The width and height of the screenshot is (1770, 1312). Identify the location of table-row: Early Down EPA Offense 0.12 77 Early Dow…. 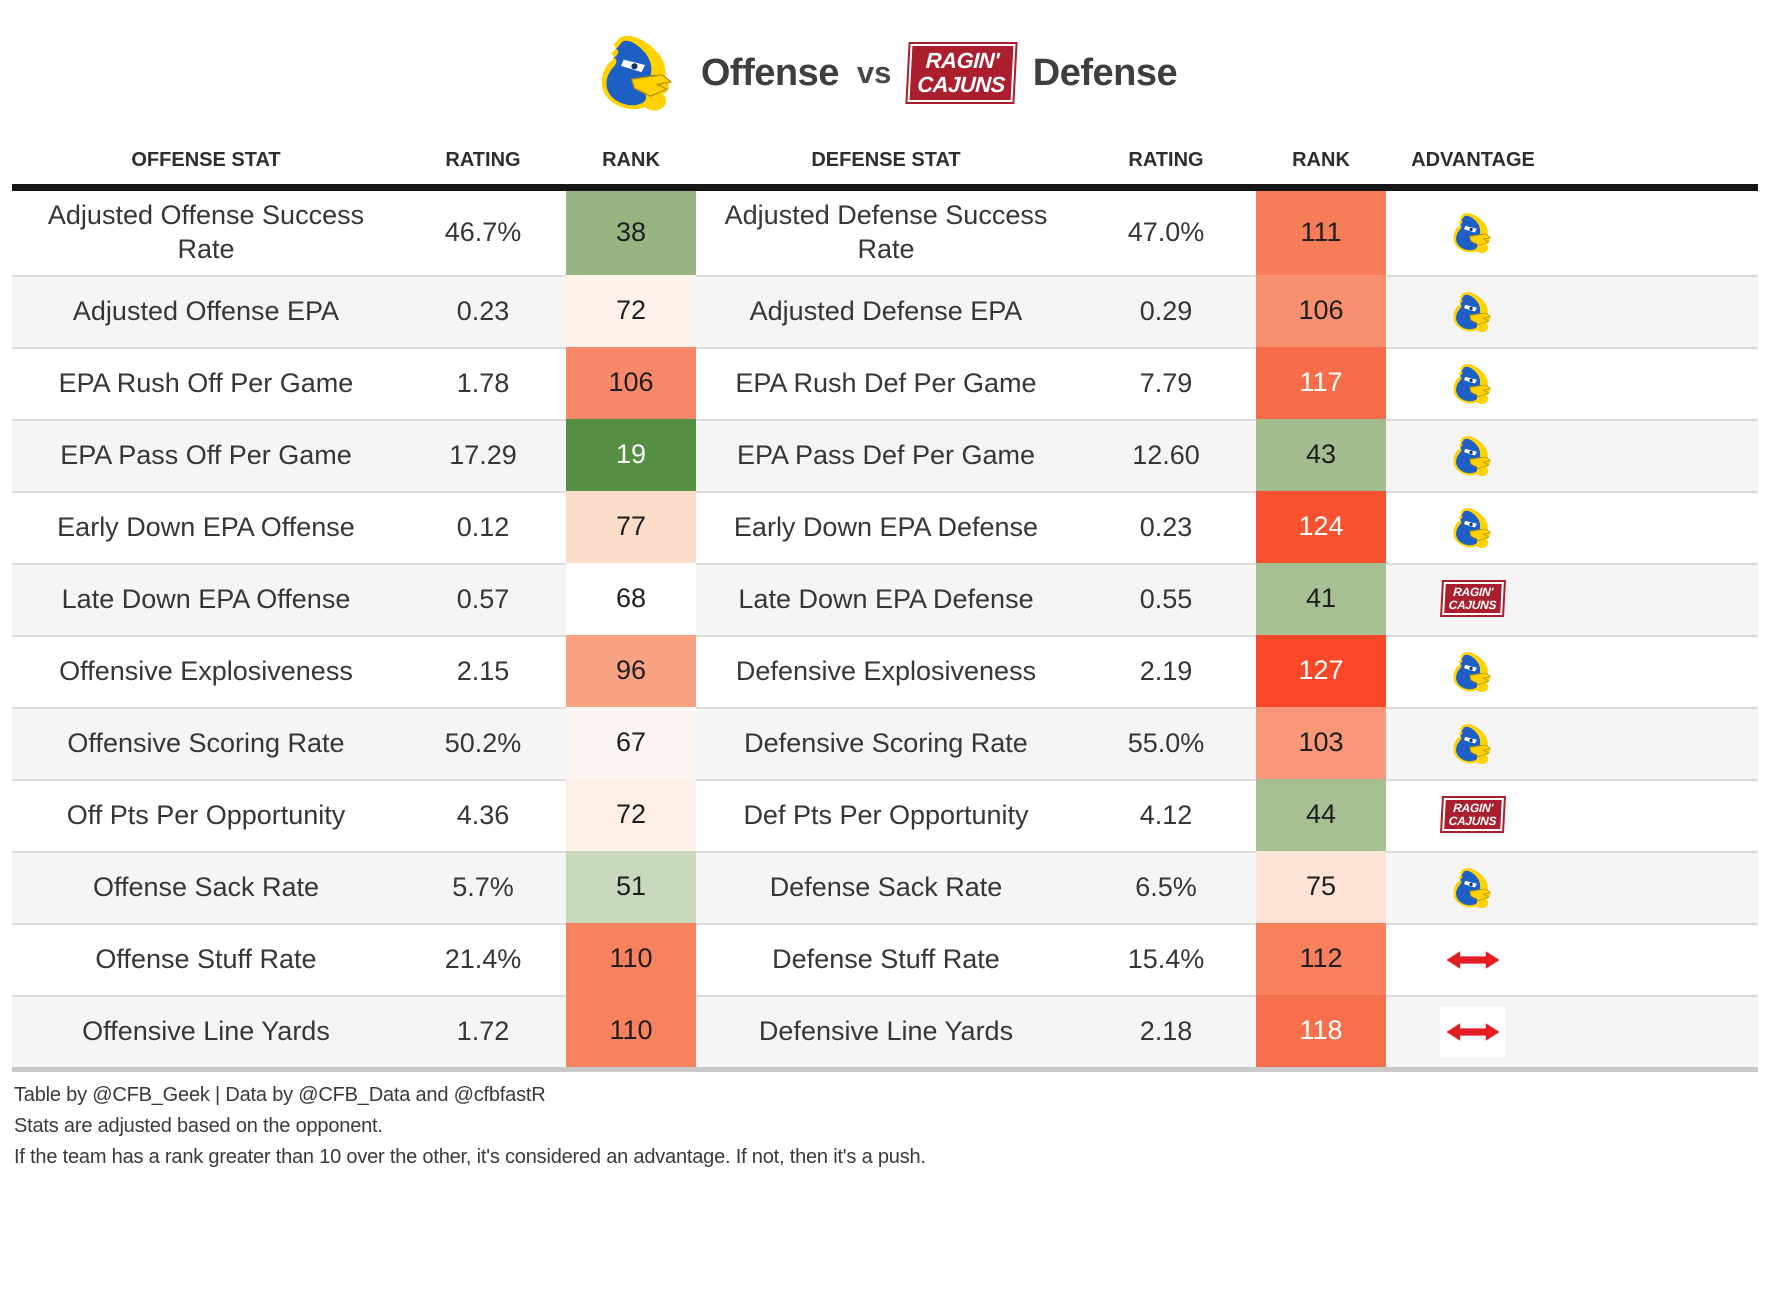
(885, 527).